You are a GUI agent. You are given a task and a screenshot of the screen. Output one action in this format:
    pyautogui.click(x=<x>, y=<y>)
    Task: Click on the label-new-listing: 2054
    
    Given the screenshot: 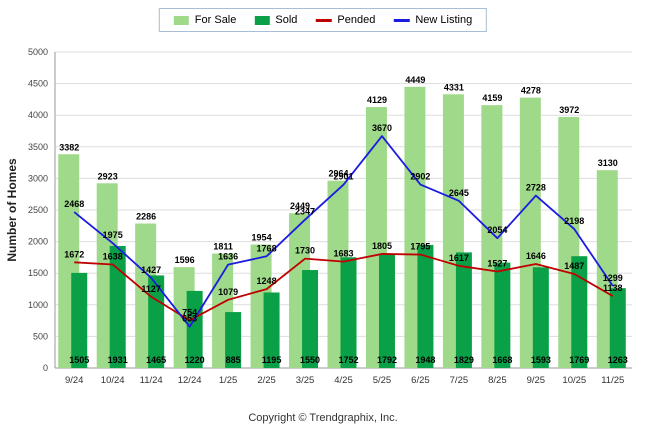 What is the action you would take?
    pyautogui.click(x=497, y=230)
    